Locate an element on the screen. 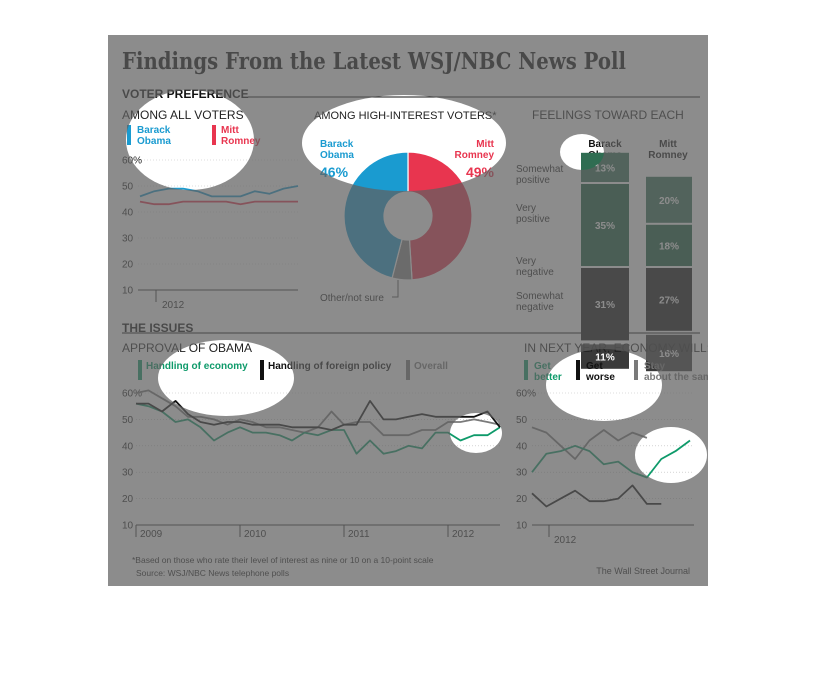 Image resolution: width=816 pixels, height=680 pixels. other-leader-line is located at coordinates (395, 289).